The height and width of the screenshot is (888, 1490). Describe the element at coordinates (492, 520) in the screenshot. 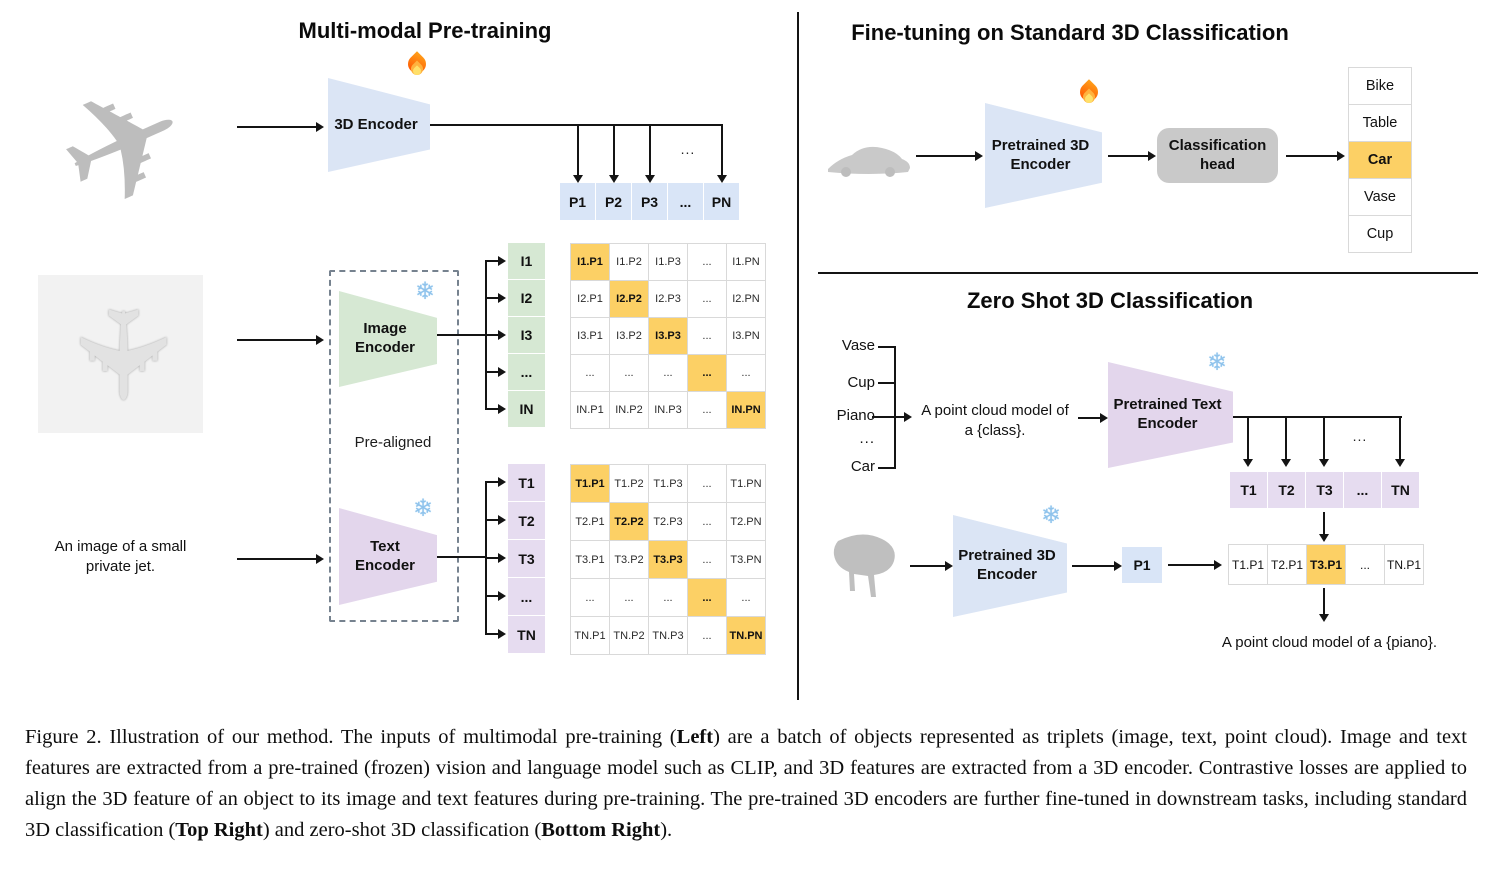

I see `arrow-to-t2` at that location.